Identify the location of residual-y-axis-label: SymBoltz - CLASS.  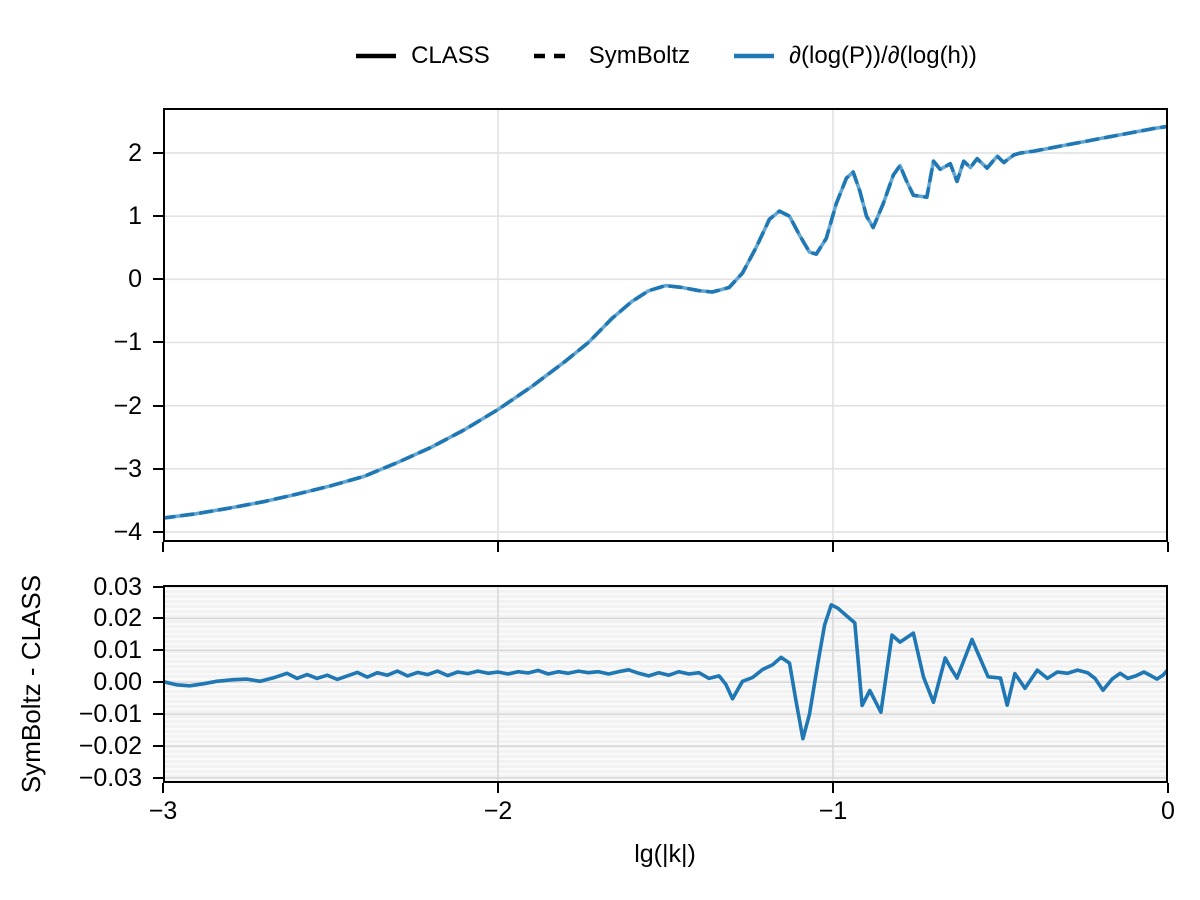
(31, 684).